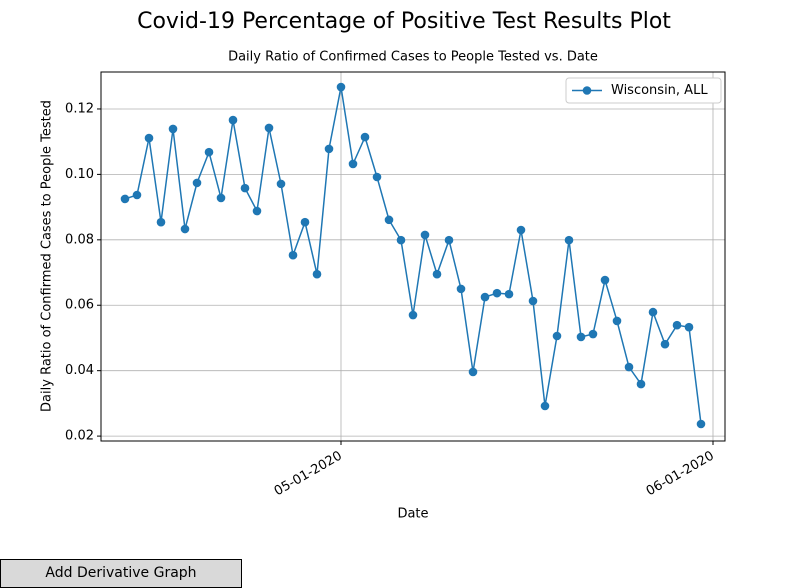 The height and width of the screenshot is (588, 807). Describe the element at coordinates (79, 174) in the screenshot. I see `y-tick-label: 0.10` at that location.